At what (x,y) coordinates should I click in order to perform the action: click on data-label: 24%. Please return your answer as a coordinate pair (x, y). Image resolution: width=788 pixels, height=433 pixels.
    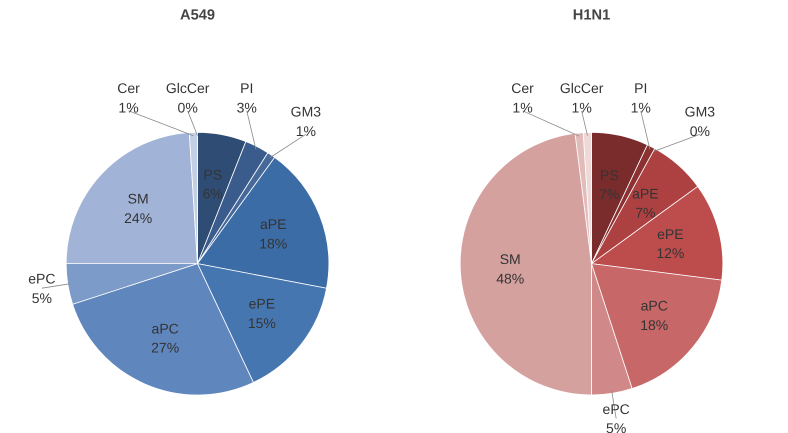
    Looking at the image, I should click on (138, 218).